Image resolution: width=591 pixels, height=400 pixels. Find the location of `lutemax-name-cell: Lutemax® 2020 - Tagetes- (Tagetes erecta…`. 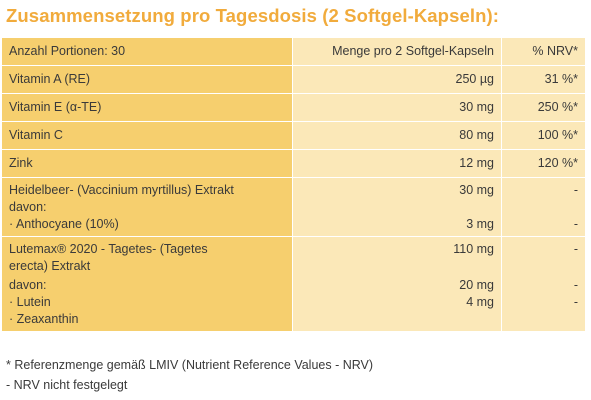

lutemax-name-cell: Lutemax® 2020 - Tagetes- (Tagetes erecta… is located at coordinates (147, 284).